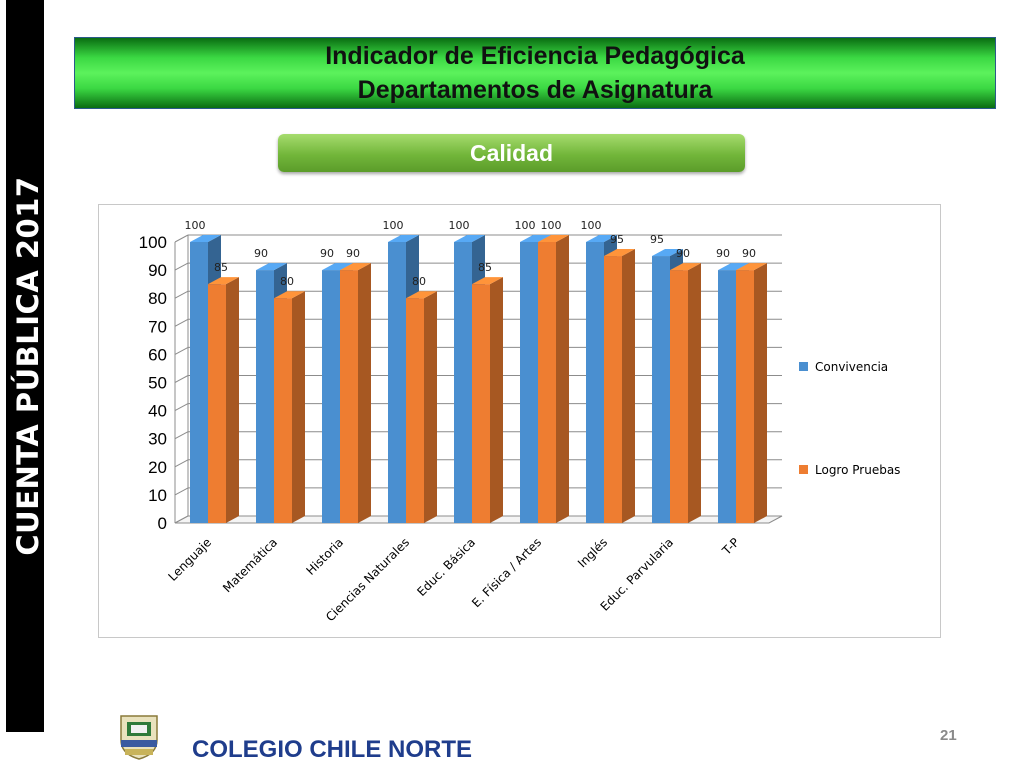 Image resolution: width=1024 pixels, height=768 pixels. What do you see at coordinates (157, 439) in the screenshot?
I see `y-tick-label: 30` at bounding box center [157, 439].